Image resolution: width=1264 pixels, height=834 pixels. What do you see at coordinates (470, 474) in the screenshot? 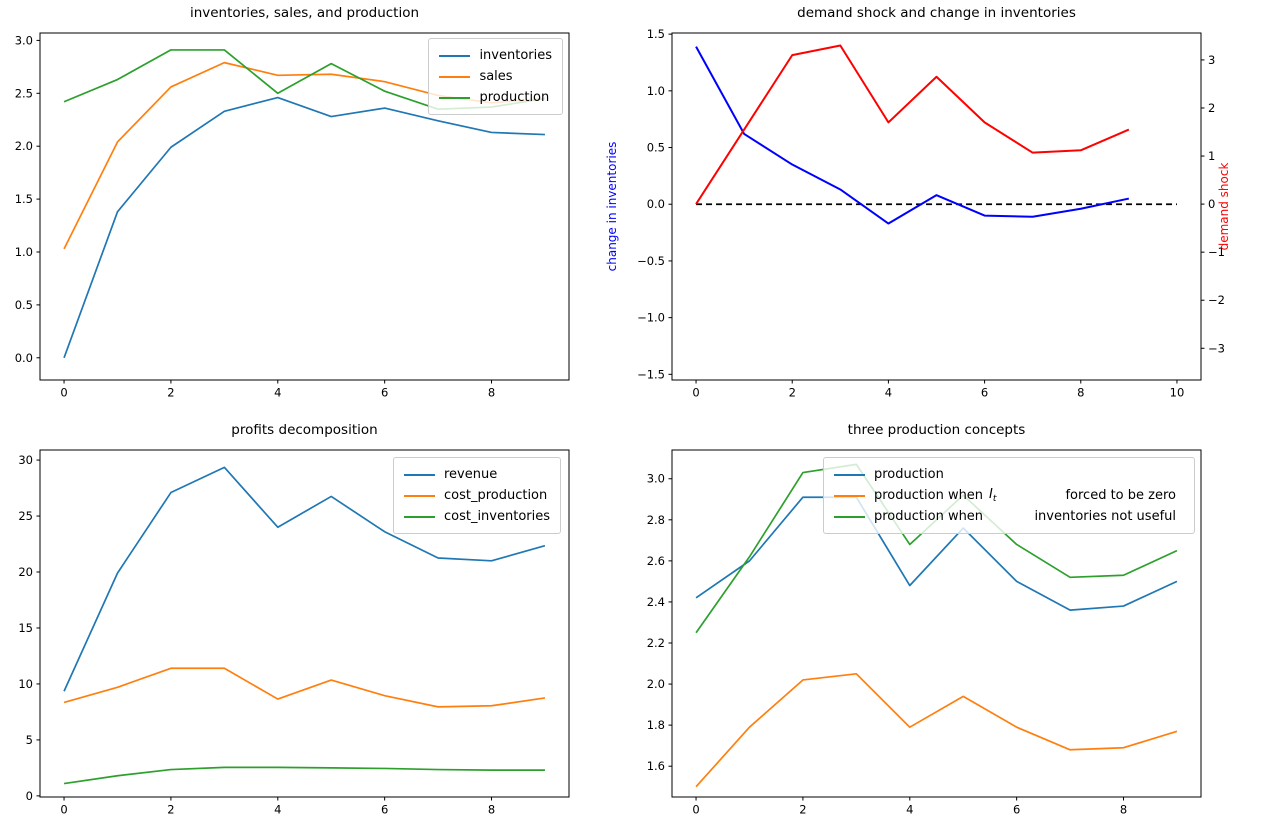
I see `legend-label: revenue` at bounding box center [470, 474].